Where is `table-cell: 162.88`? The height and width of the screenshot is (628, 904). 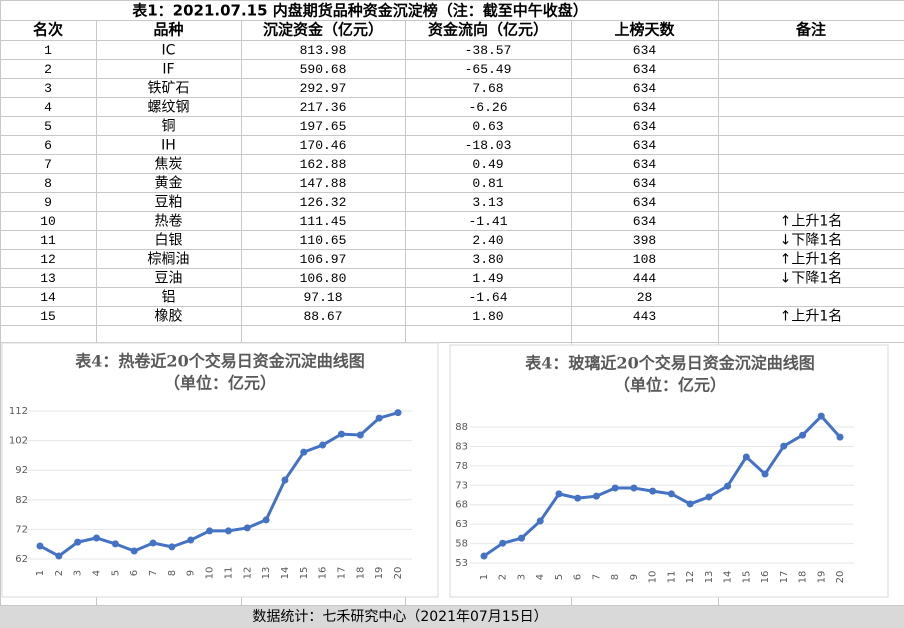
table-cell: 162.88 is located at coordinates (323, 164).